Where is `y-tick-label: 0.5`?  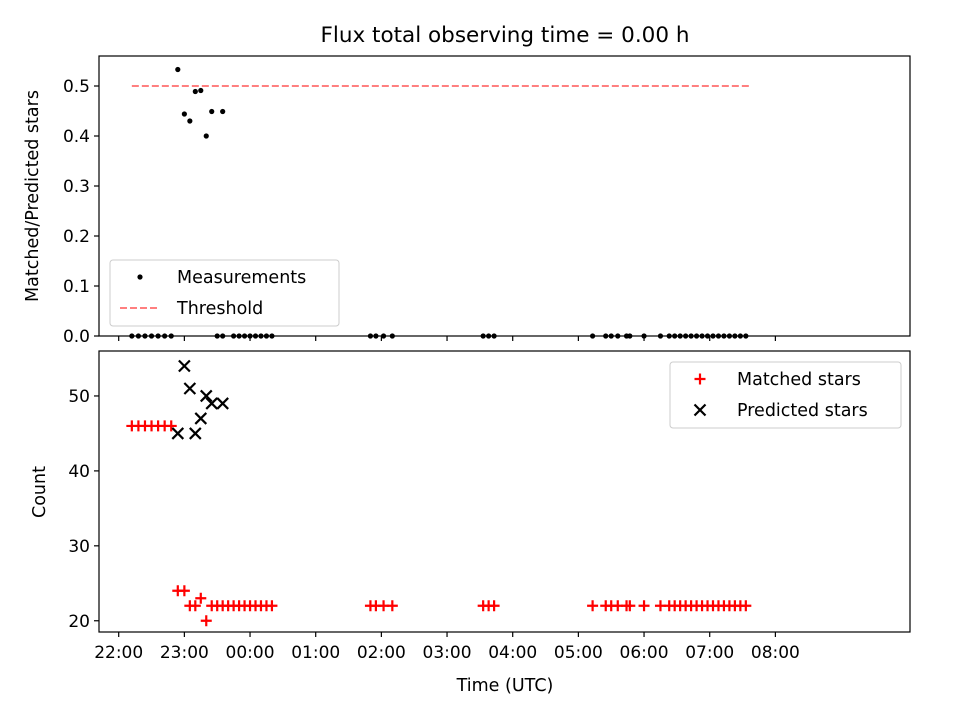
y-tick-label: 0.5 is located at coordinates (76, 87).